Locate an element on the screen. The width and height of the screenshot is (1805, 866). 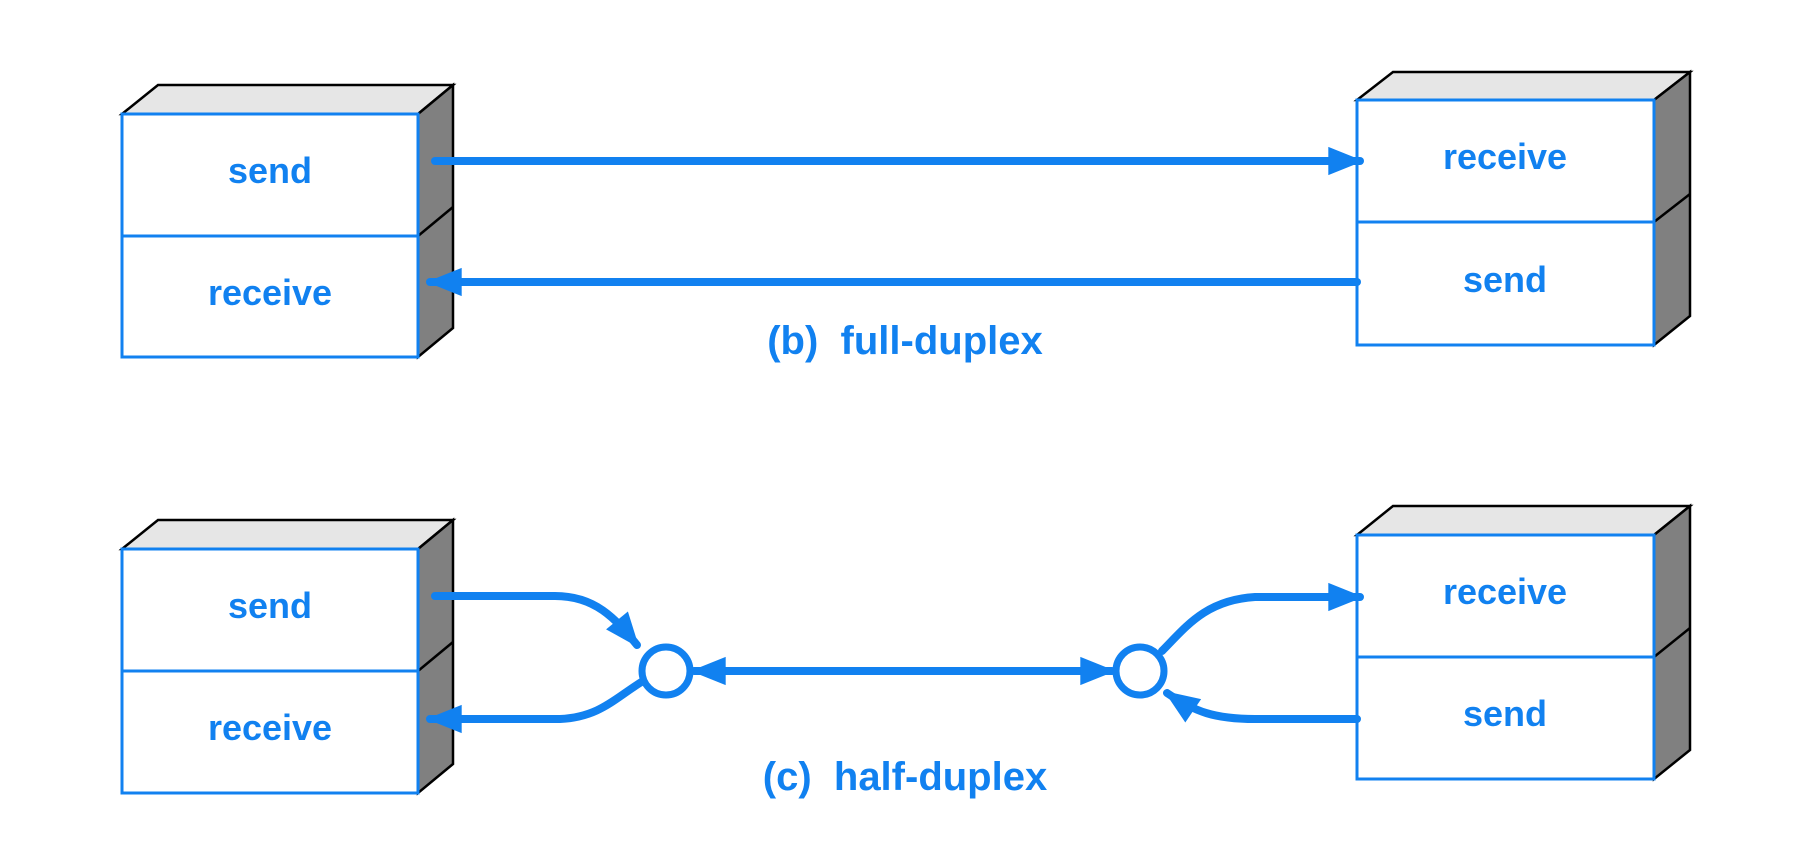
left-station-half-duplex: send receive is located at coordinates (287, 656).